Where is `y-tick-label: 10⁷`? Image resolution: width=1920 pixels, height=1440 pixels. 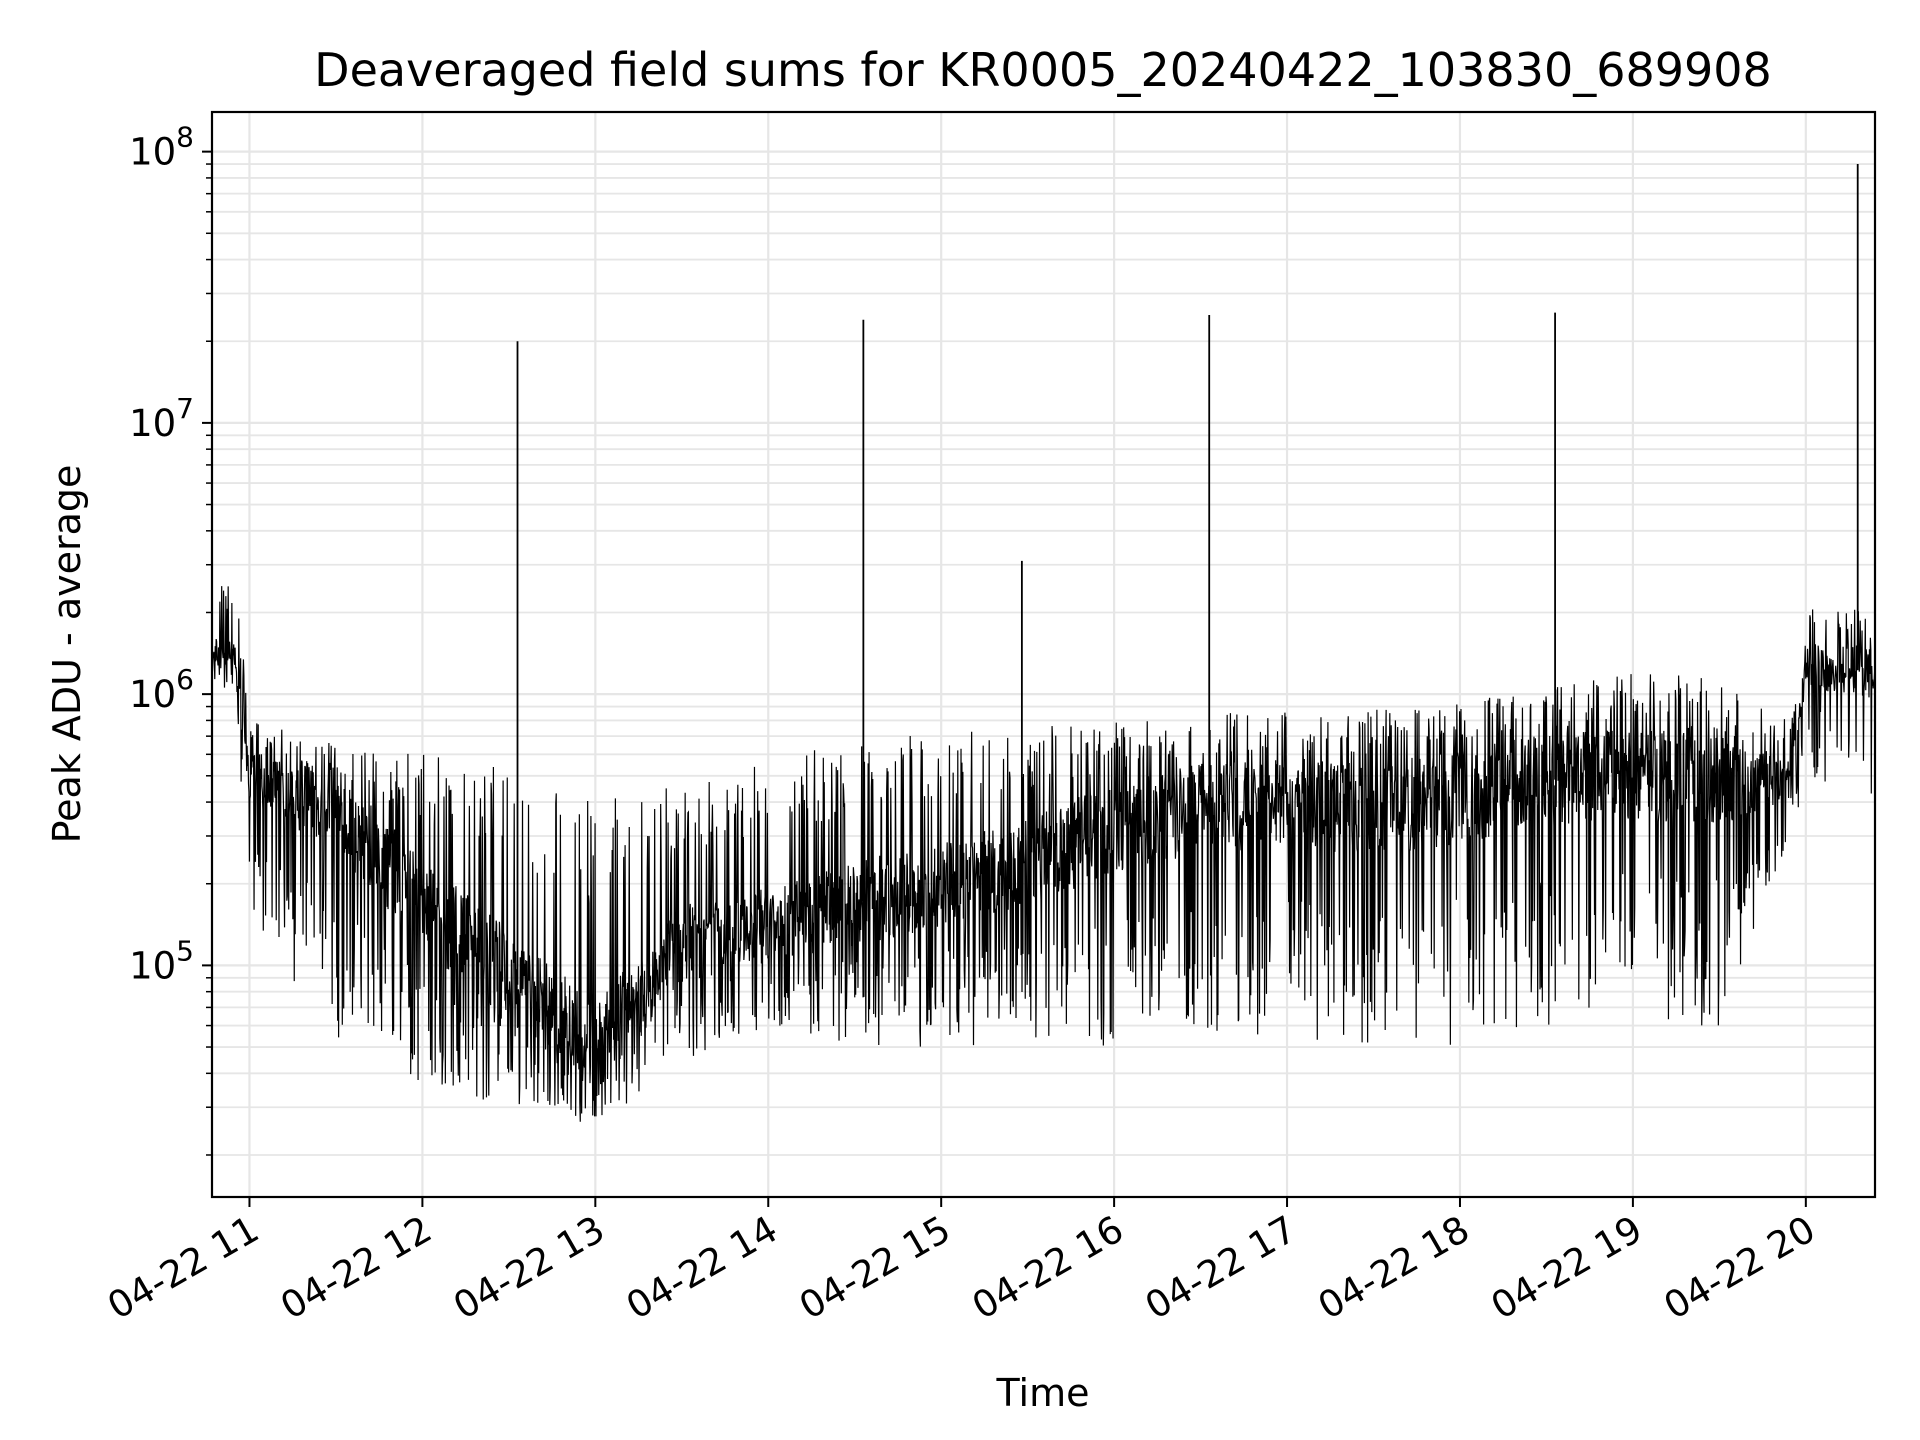
y-tick-label: 10⁷ is located at coordinates (161, 418).